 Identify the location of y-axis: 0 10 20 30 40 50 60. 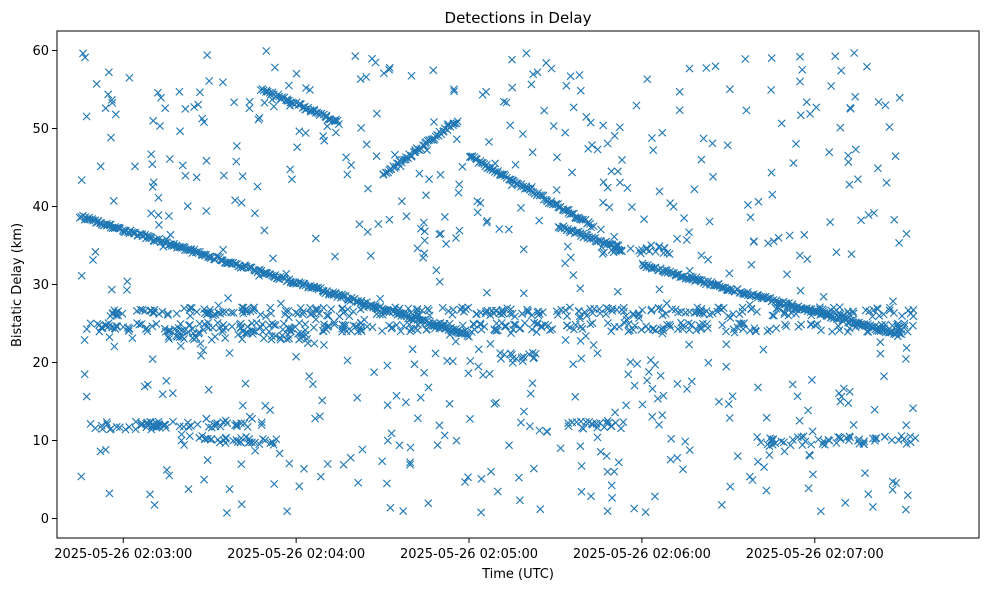
(44, 285).